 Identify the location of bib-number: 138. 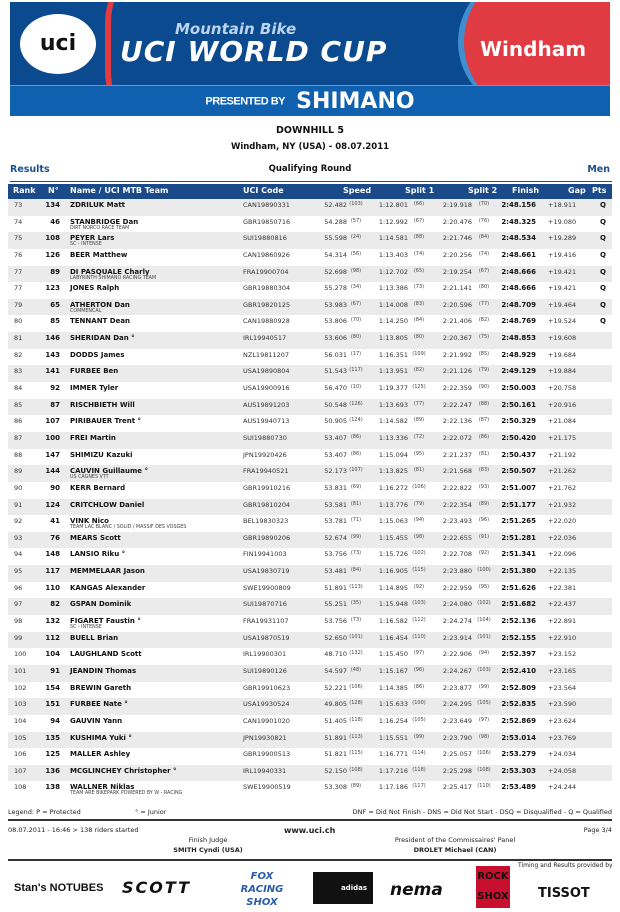
(52, 787).